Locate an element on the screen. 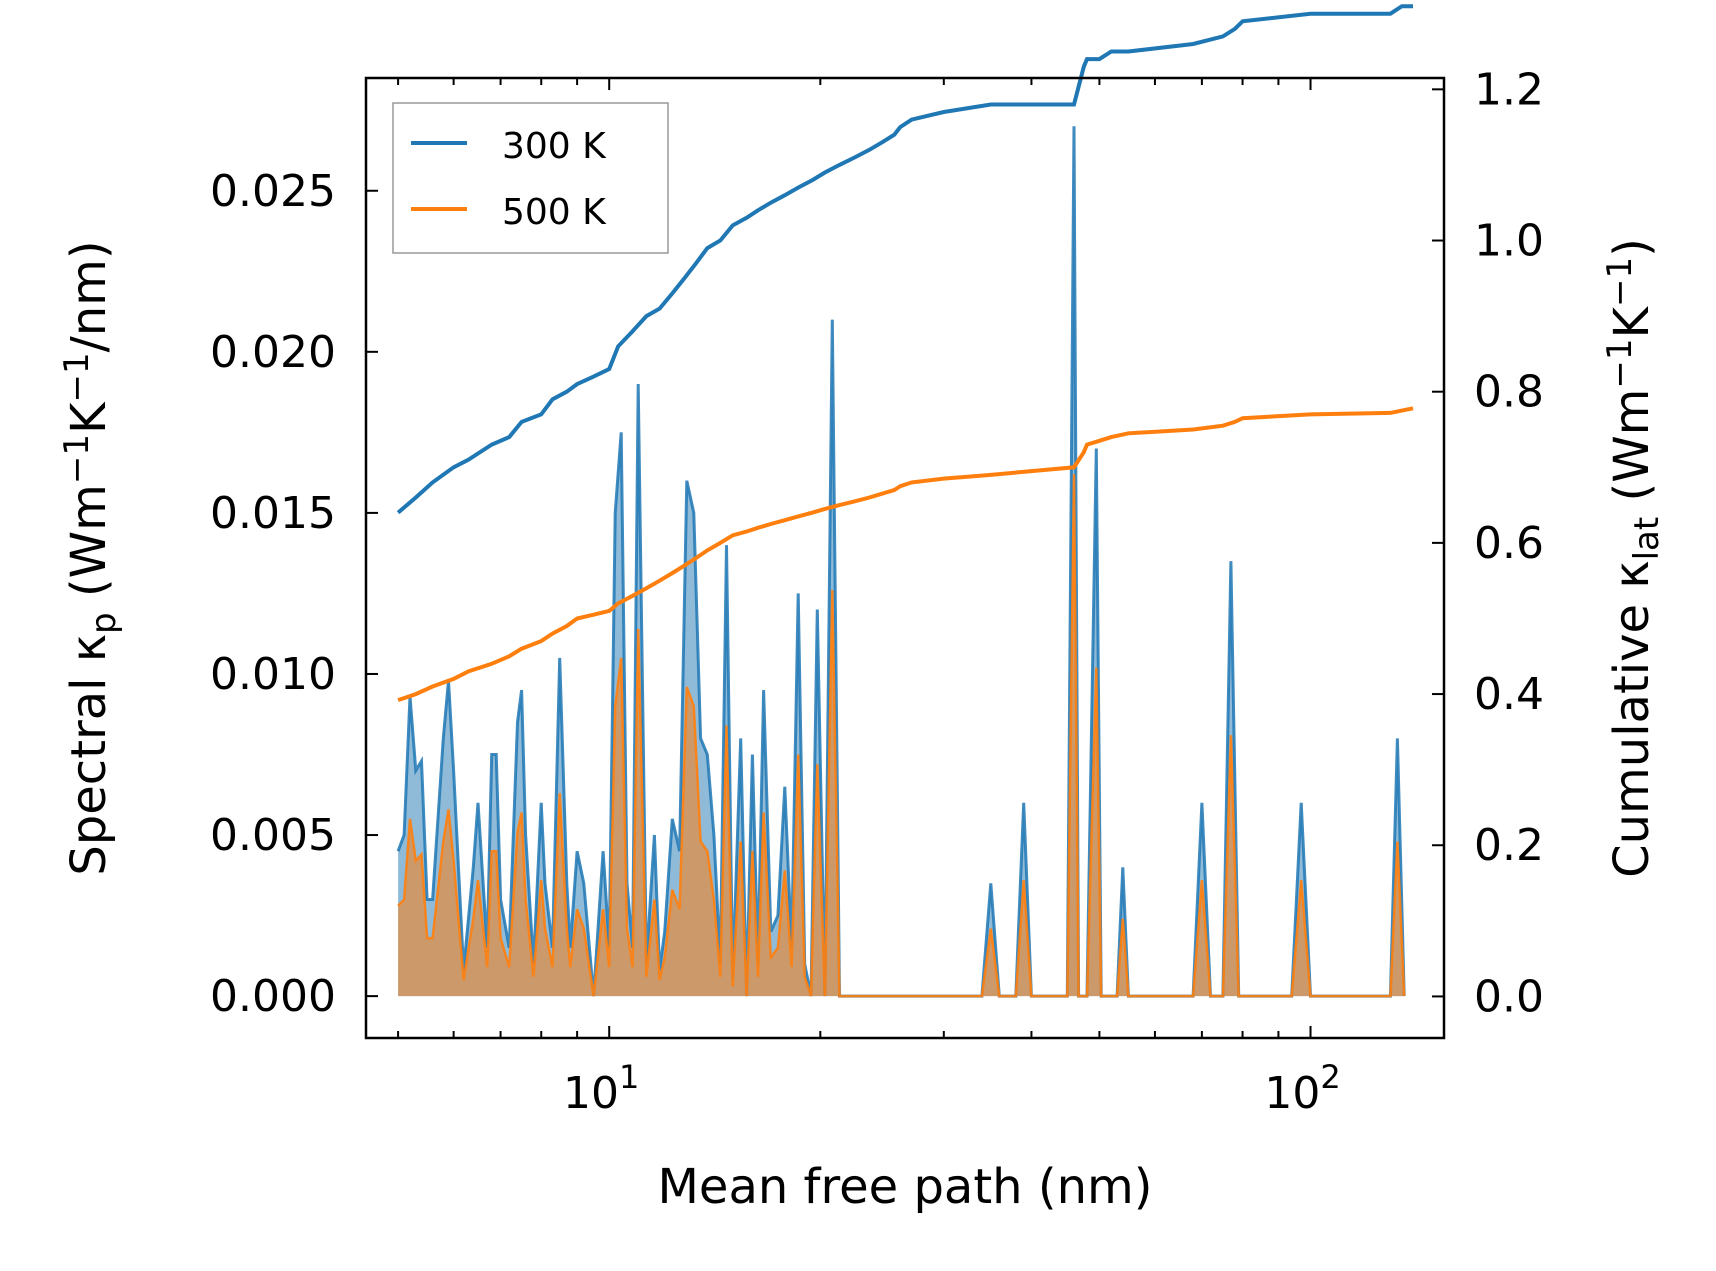  x-axis-title: Mean free path (nm) is located at coordinates (905, 1187).